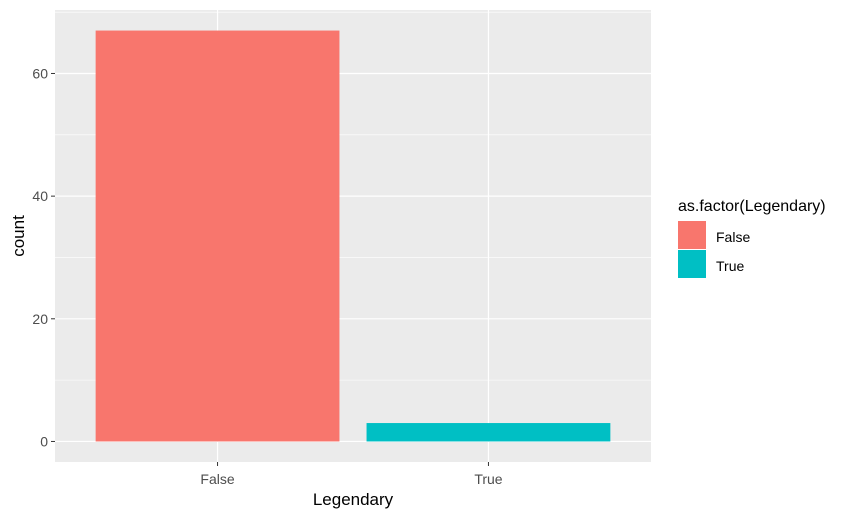  What do you see at coordinates (40, 73) in the screenshot?
I see `y-tick-label: 60` at bounding box center [40, 73].